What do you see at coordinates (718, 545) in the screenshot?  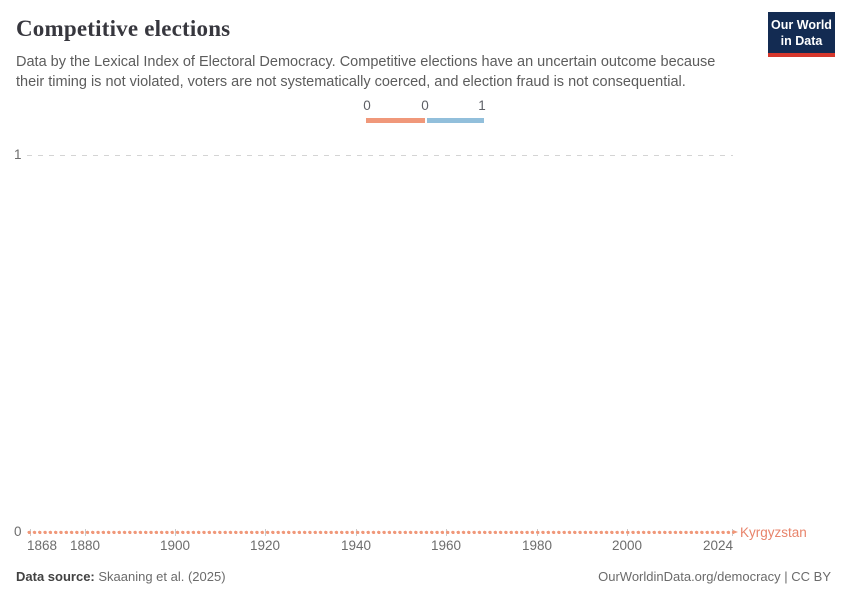 I see `x-axis-tick-label: 2024` at bounding box center [718, 545].